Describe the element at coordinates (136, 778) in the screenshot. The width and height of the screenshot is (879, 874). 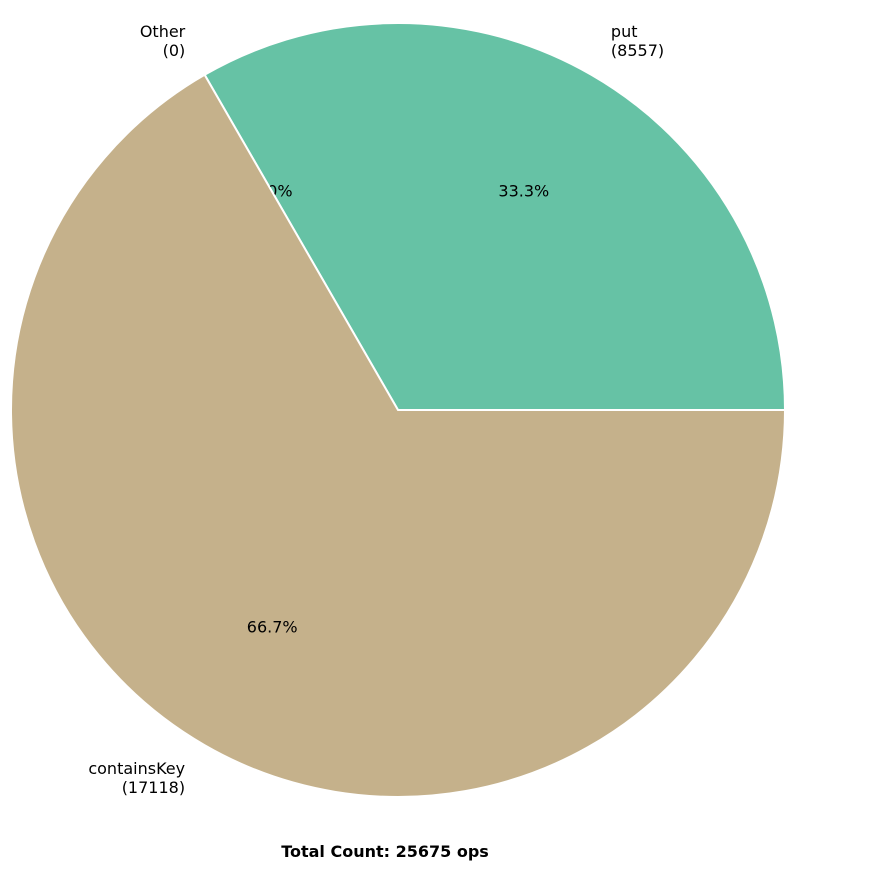
I see `category-label-containskey: containsKey (17118)` at that location.